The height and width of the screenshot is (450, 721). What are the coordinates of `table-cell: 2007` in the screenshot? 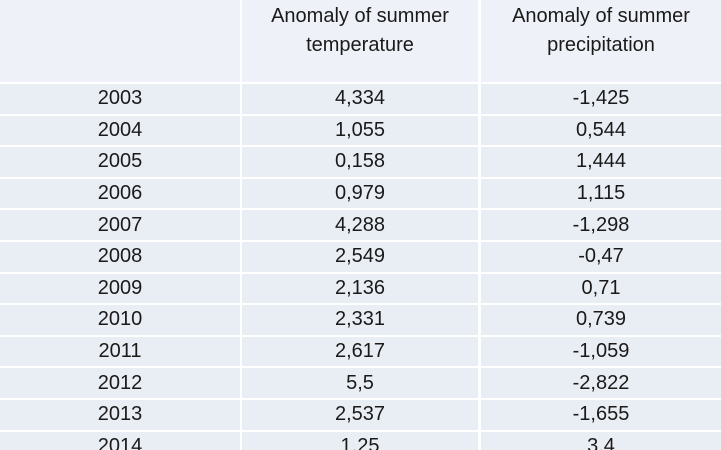 It's located at (120, 225).